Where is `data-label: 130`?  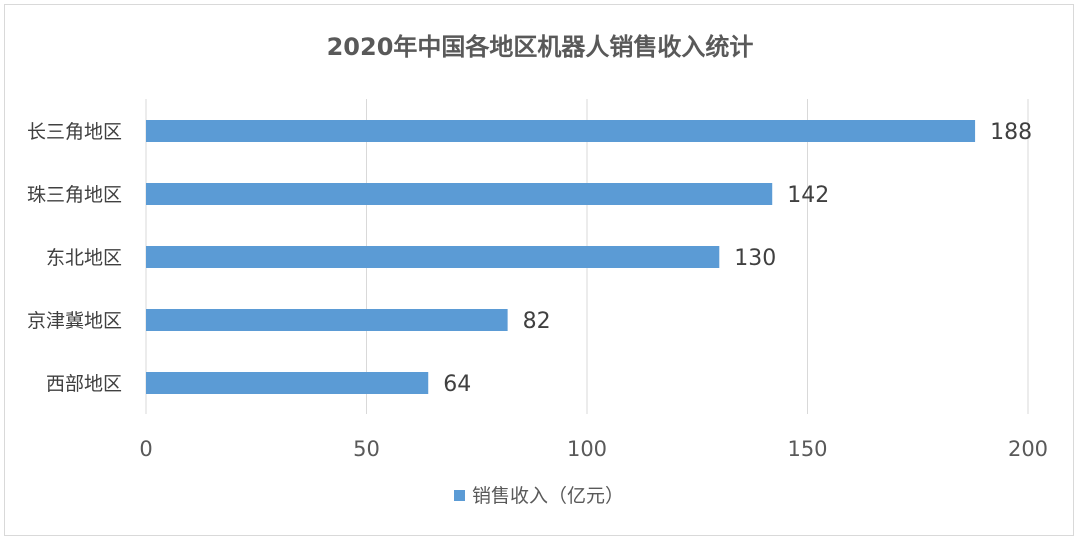
data-label: 130 is located at coordinates (755, 258).